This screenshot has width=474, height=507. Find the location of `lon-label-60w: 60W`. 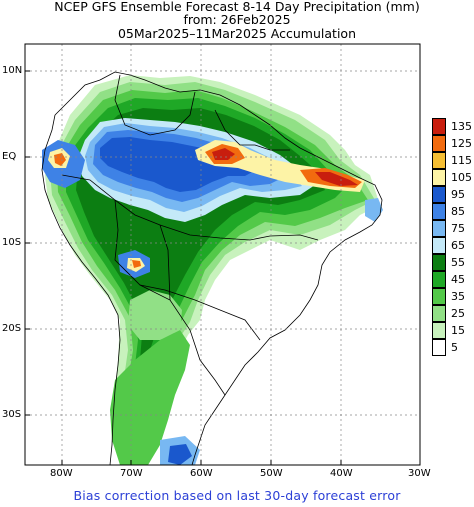

lon-label-60w: 60W is located at coordinates (201, 473).